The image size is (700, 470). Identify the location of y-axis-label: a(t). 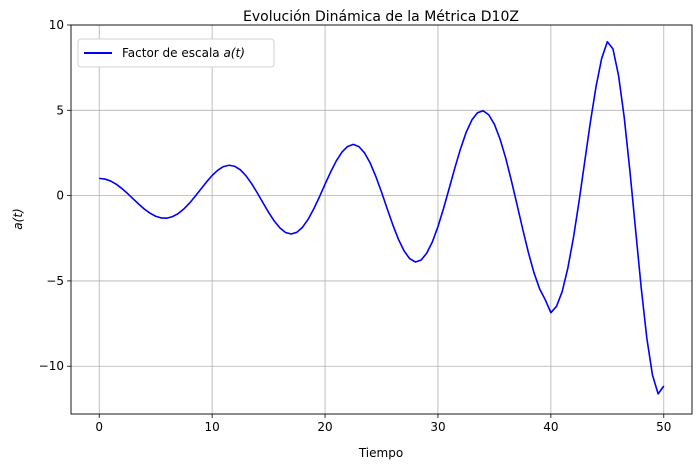
(18, 218).